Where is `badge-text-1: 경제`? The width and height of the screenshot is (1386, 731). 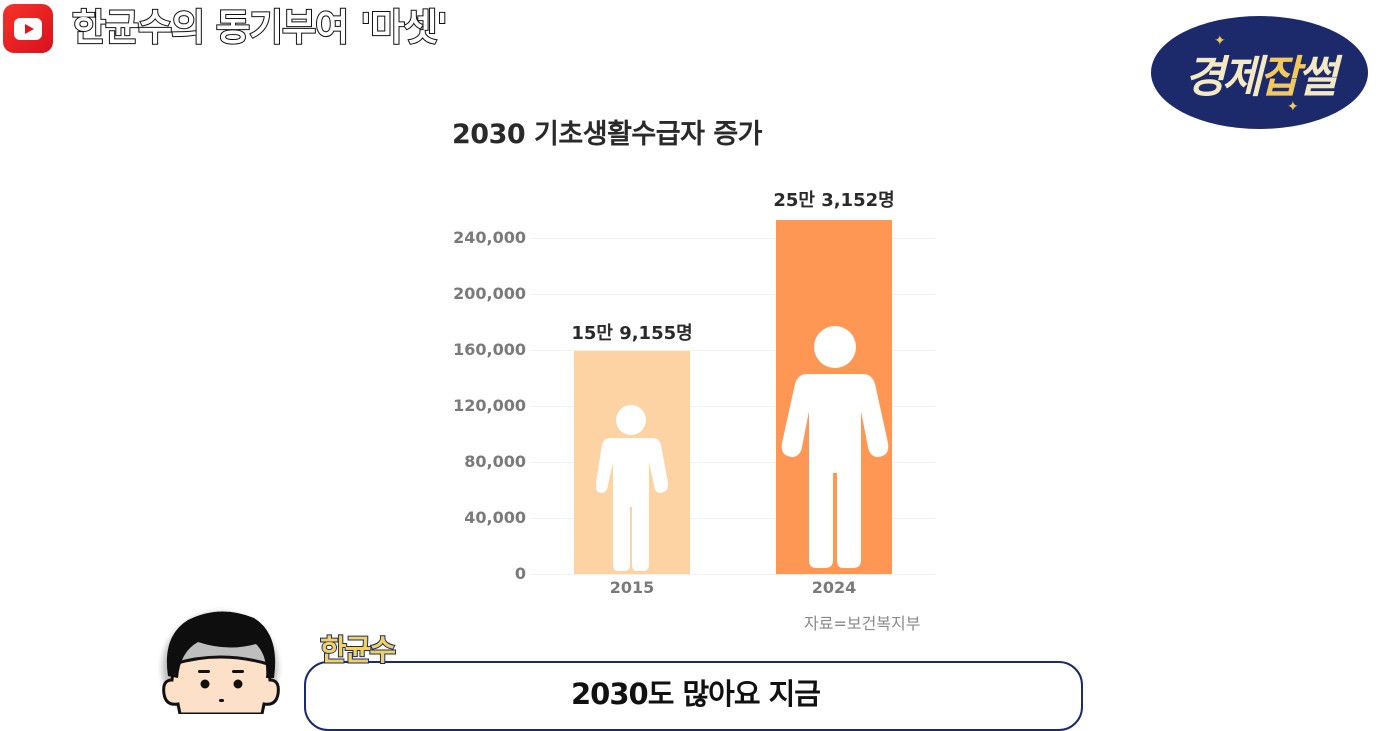 badge-text-1: 경제 is located at coordinates (1223, 77).